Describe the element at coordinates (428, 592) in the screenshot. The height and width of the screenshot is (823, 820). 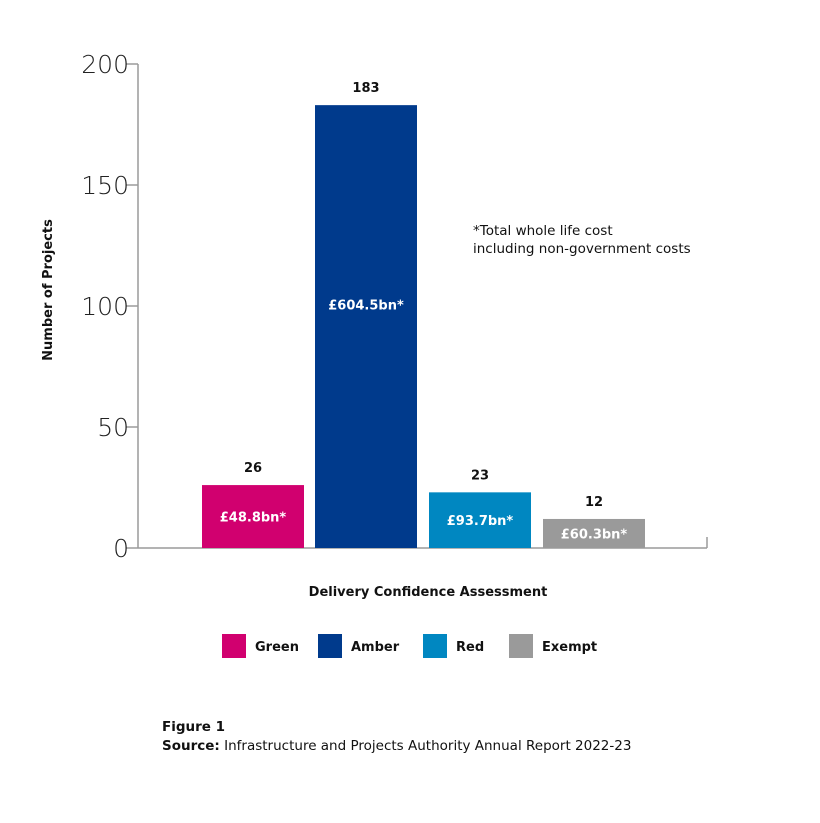
I see `x-axis-label: Delivery Confidence Assessment` at that location.